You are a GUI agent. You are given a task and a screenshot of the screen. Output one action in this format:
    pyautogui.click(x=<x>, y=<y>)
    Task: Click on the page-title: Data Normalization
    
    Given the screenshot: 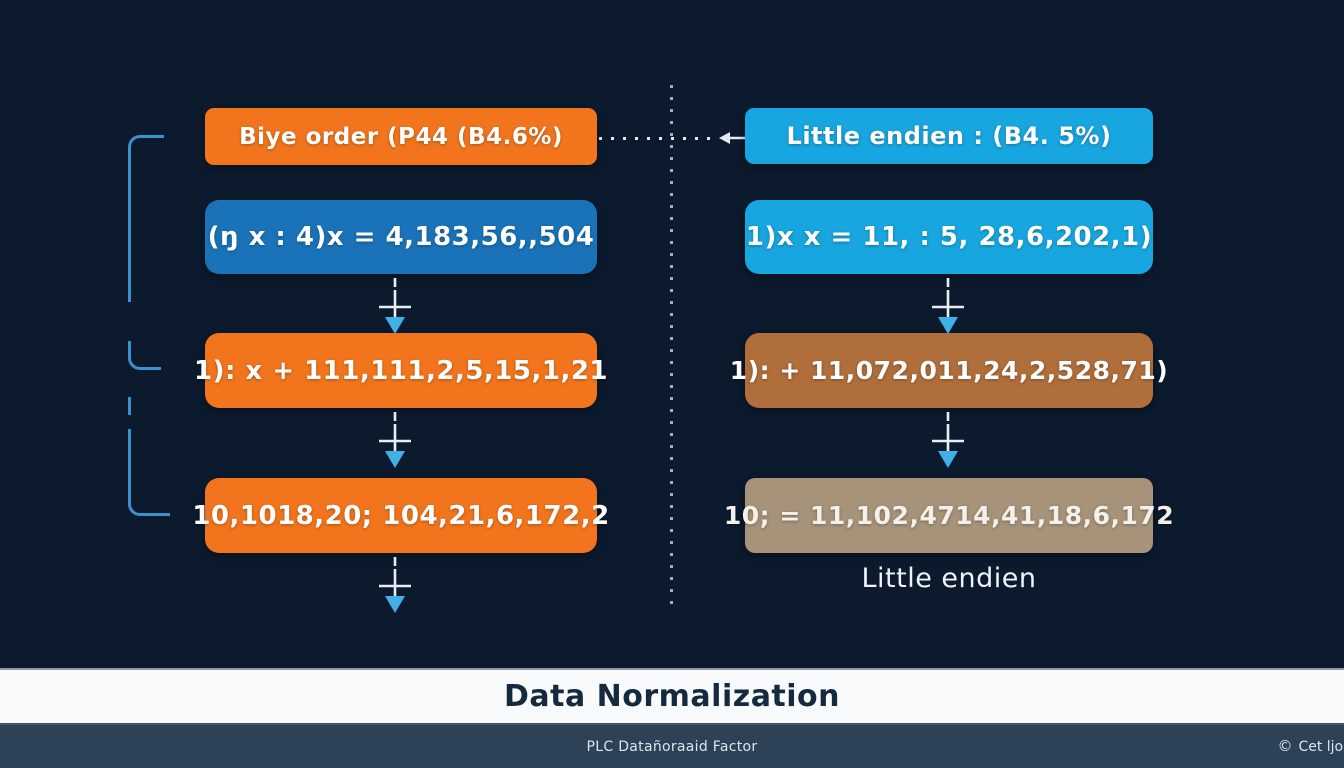 What is the action you would take?
    pyautogui.click(x=672, y=696)
    